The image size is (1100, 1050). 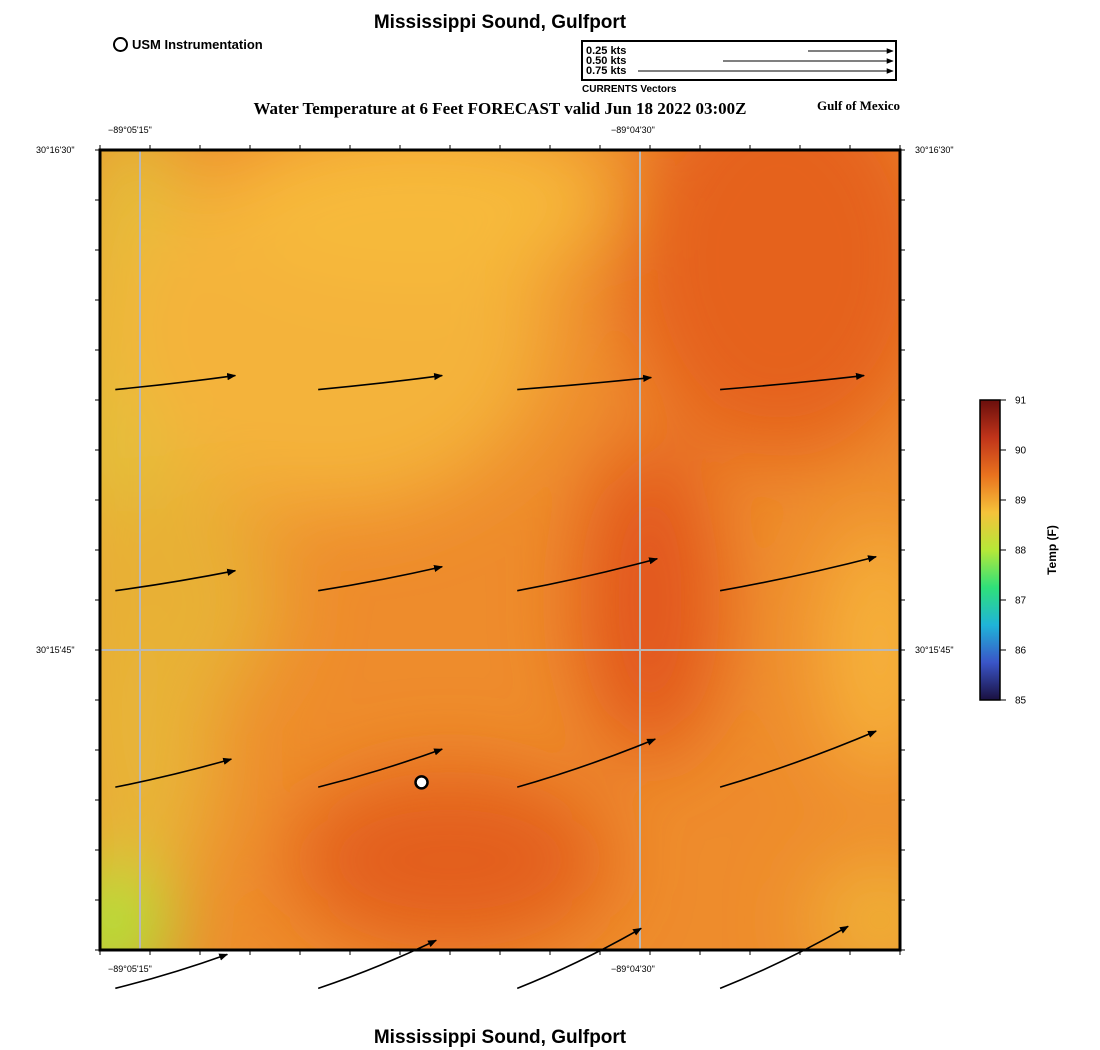 What do you see at coordinates (1021, 551) in the screenshot?
I see `colorbar-tick-label: 88` at bounding box center [1021, 551].